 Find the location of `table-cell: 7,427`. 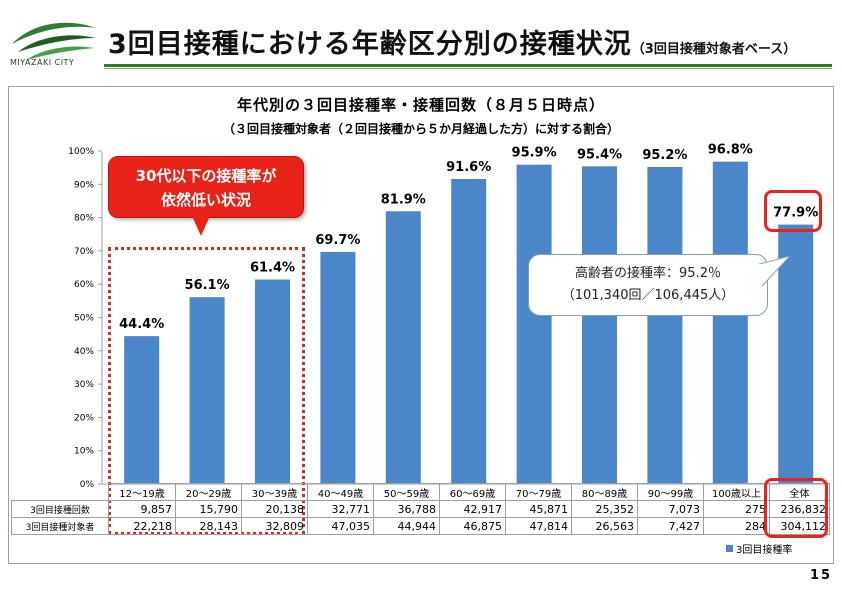

table-cell: 7,427 is located at coordinates (670, 526).